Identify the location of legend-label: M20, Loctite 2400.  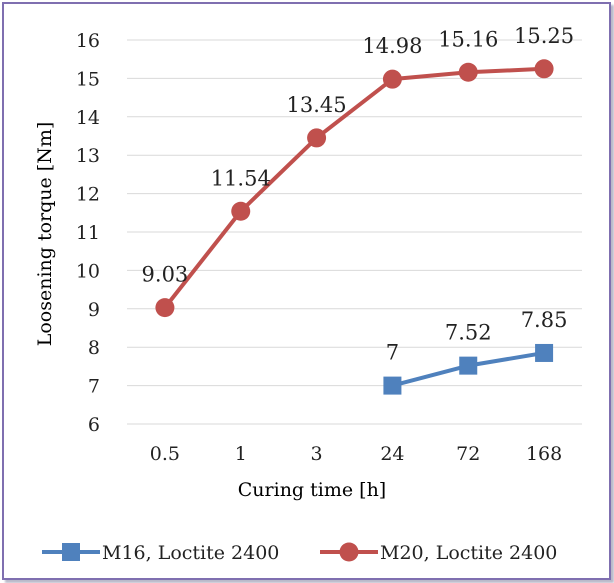
(468, 553).